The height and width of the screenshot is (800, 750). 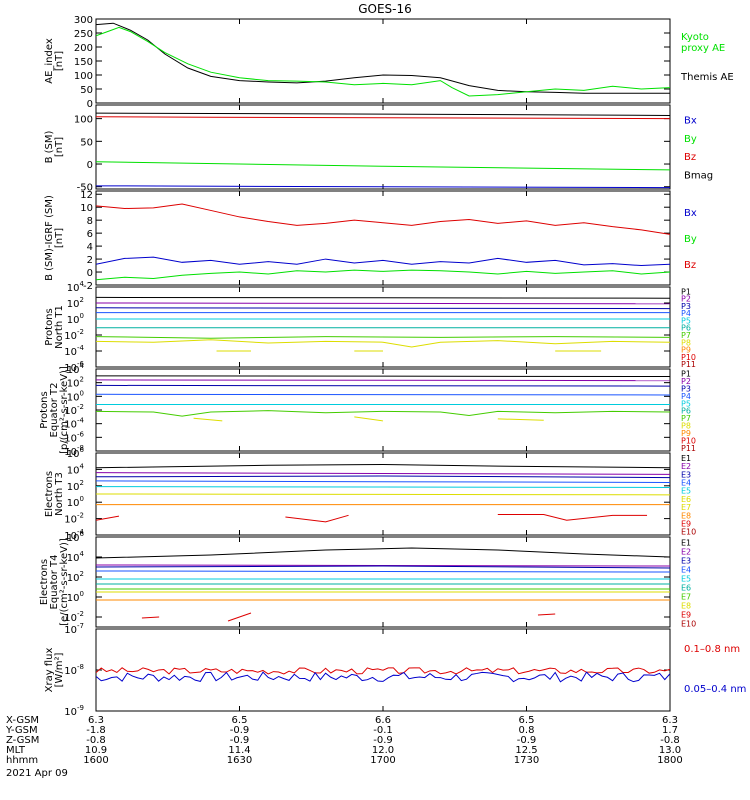 What do you see at coordinates (686, 291) in the screenshot?
I see `legend-label: P1` at bounding box center [686, 291].